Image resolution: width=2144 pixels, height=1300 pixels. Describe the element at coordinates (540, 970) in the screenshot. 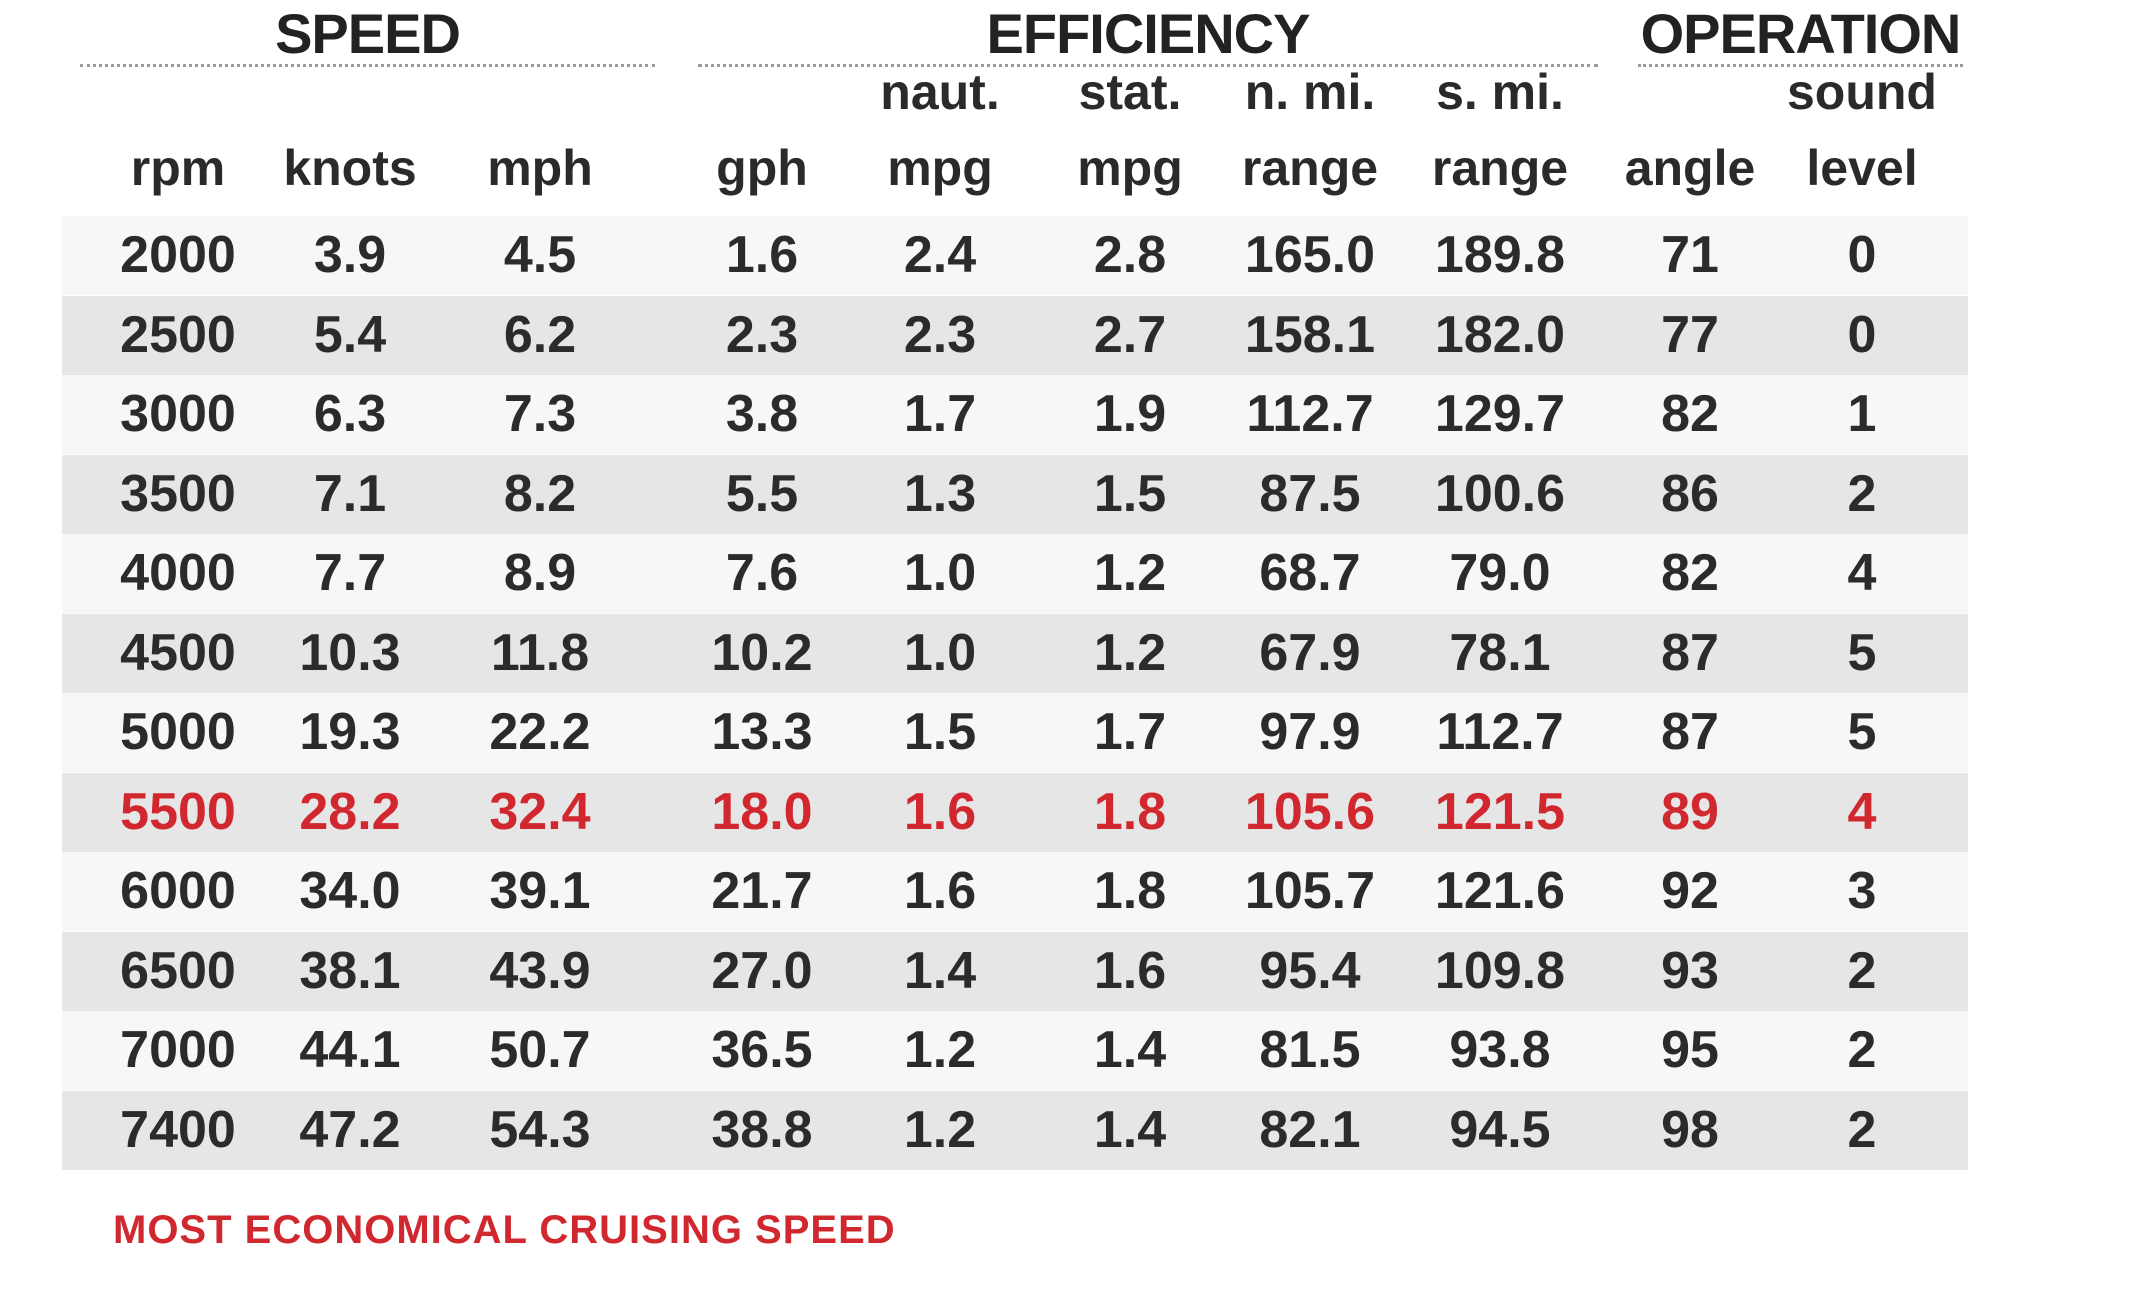

I see `table-cell: 43.9` at that location.